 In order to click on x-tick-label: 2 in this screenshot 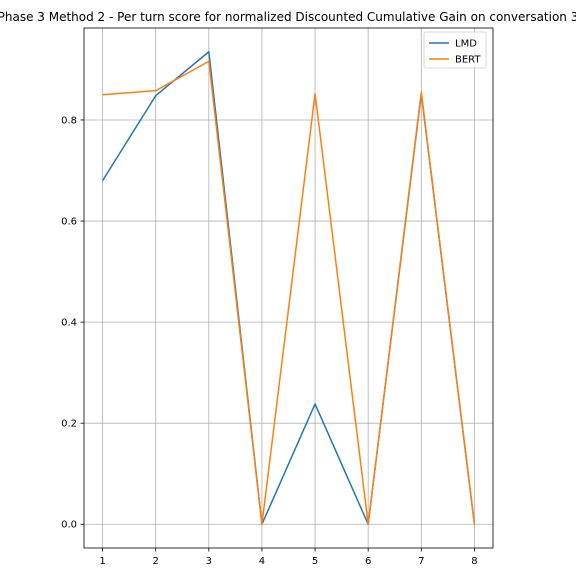, I will do `click(156, 561)`.